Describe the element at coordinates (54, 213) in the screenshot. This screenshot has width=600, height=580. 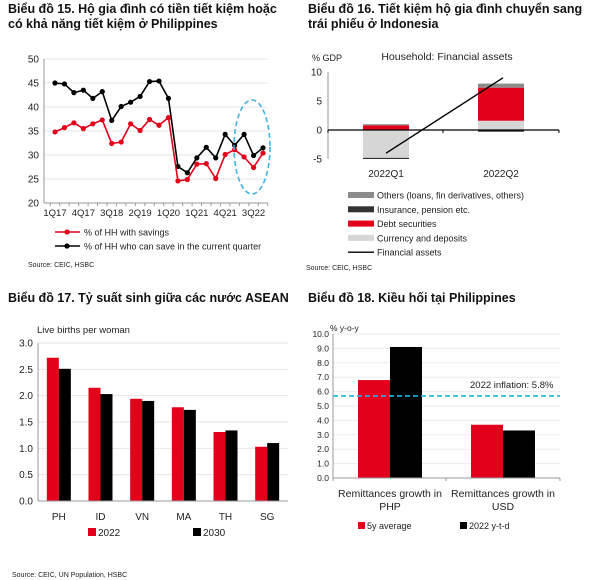
I see `x-tick-label: 1Q17` at that location.